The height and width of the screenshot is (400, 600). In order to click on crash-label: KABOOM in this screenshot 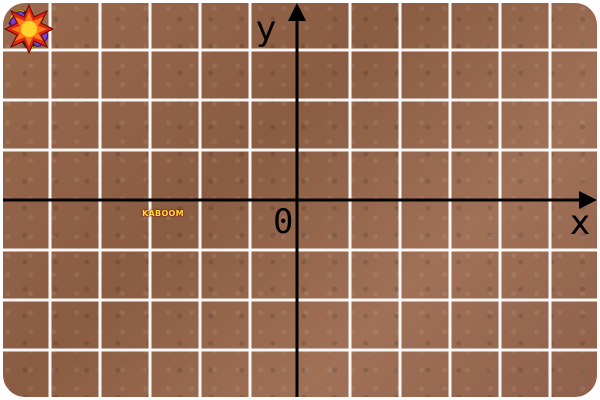, I will do `click(163, 213)`.